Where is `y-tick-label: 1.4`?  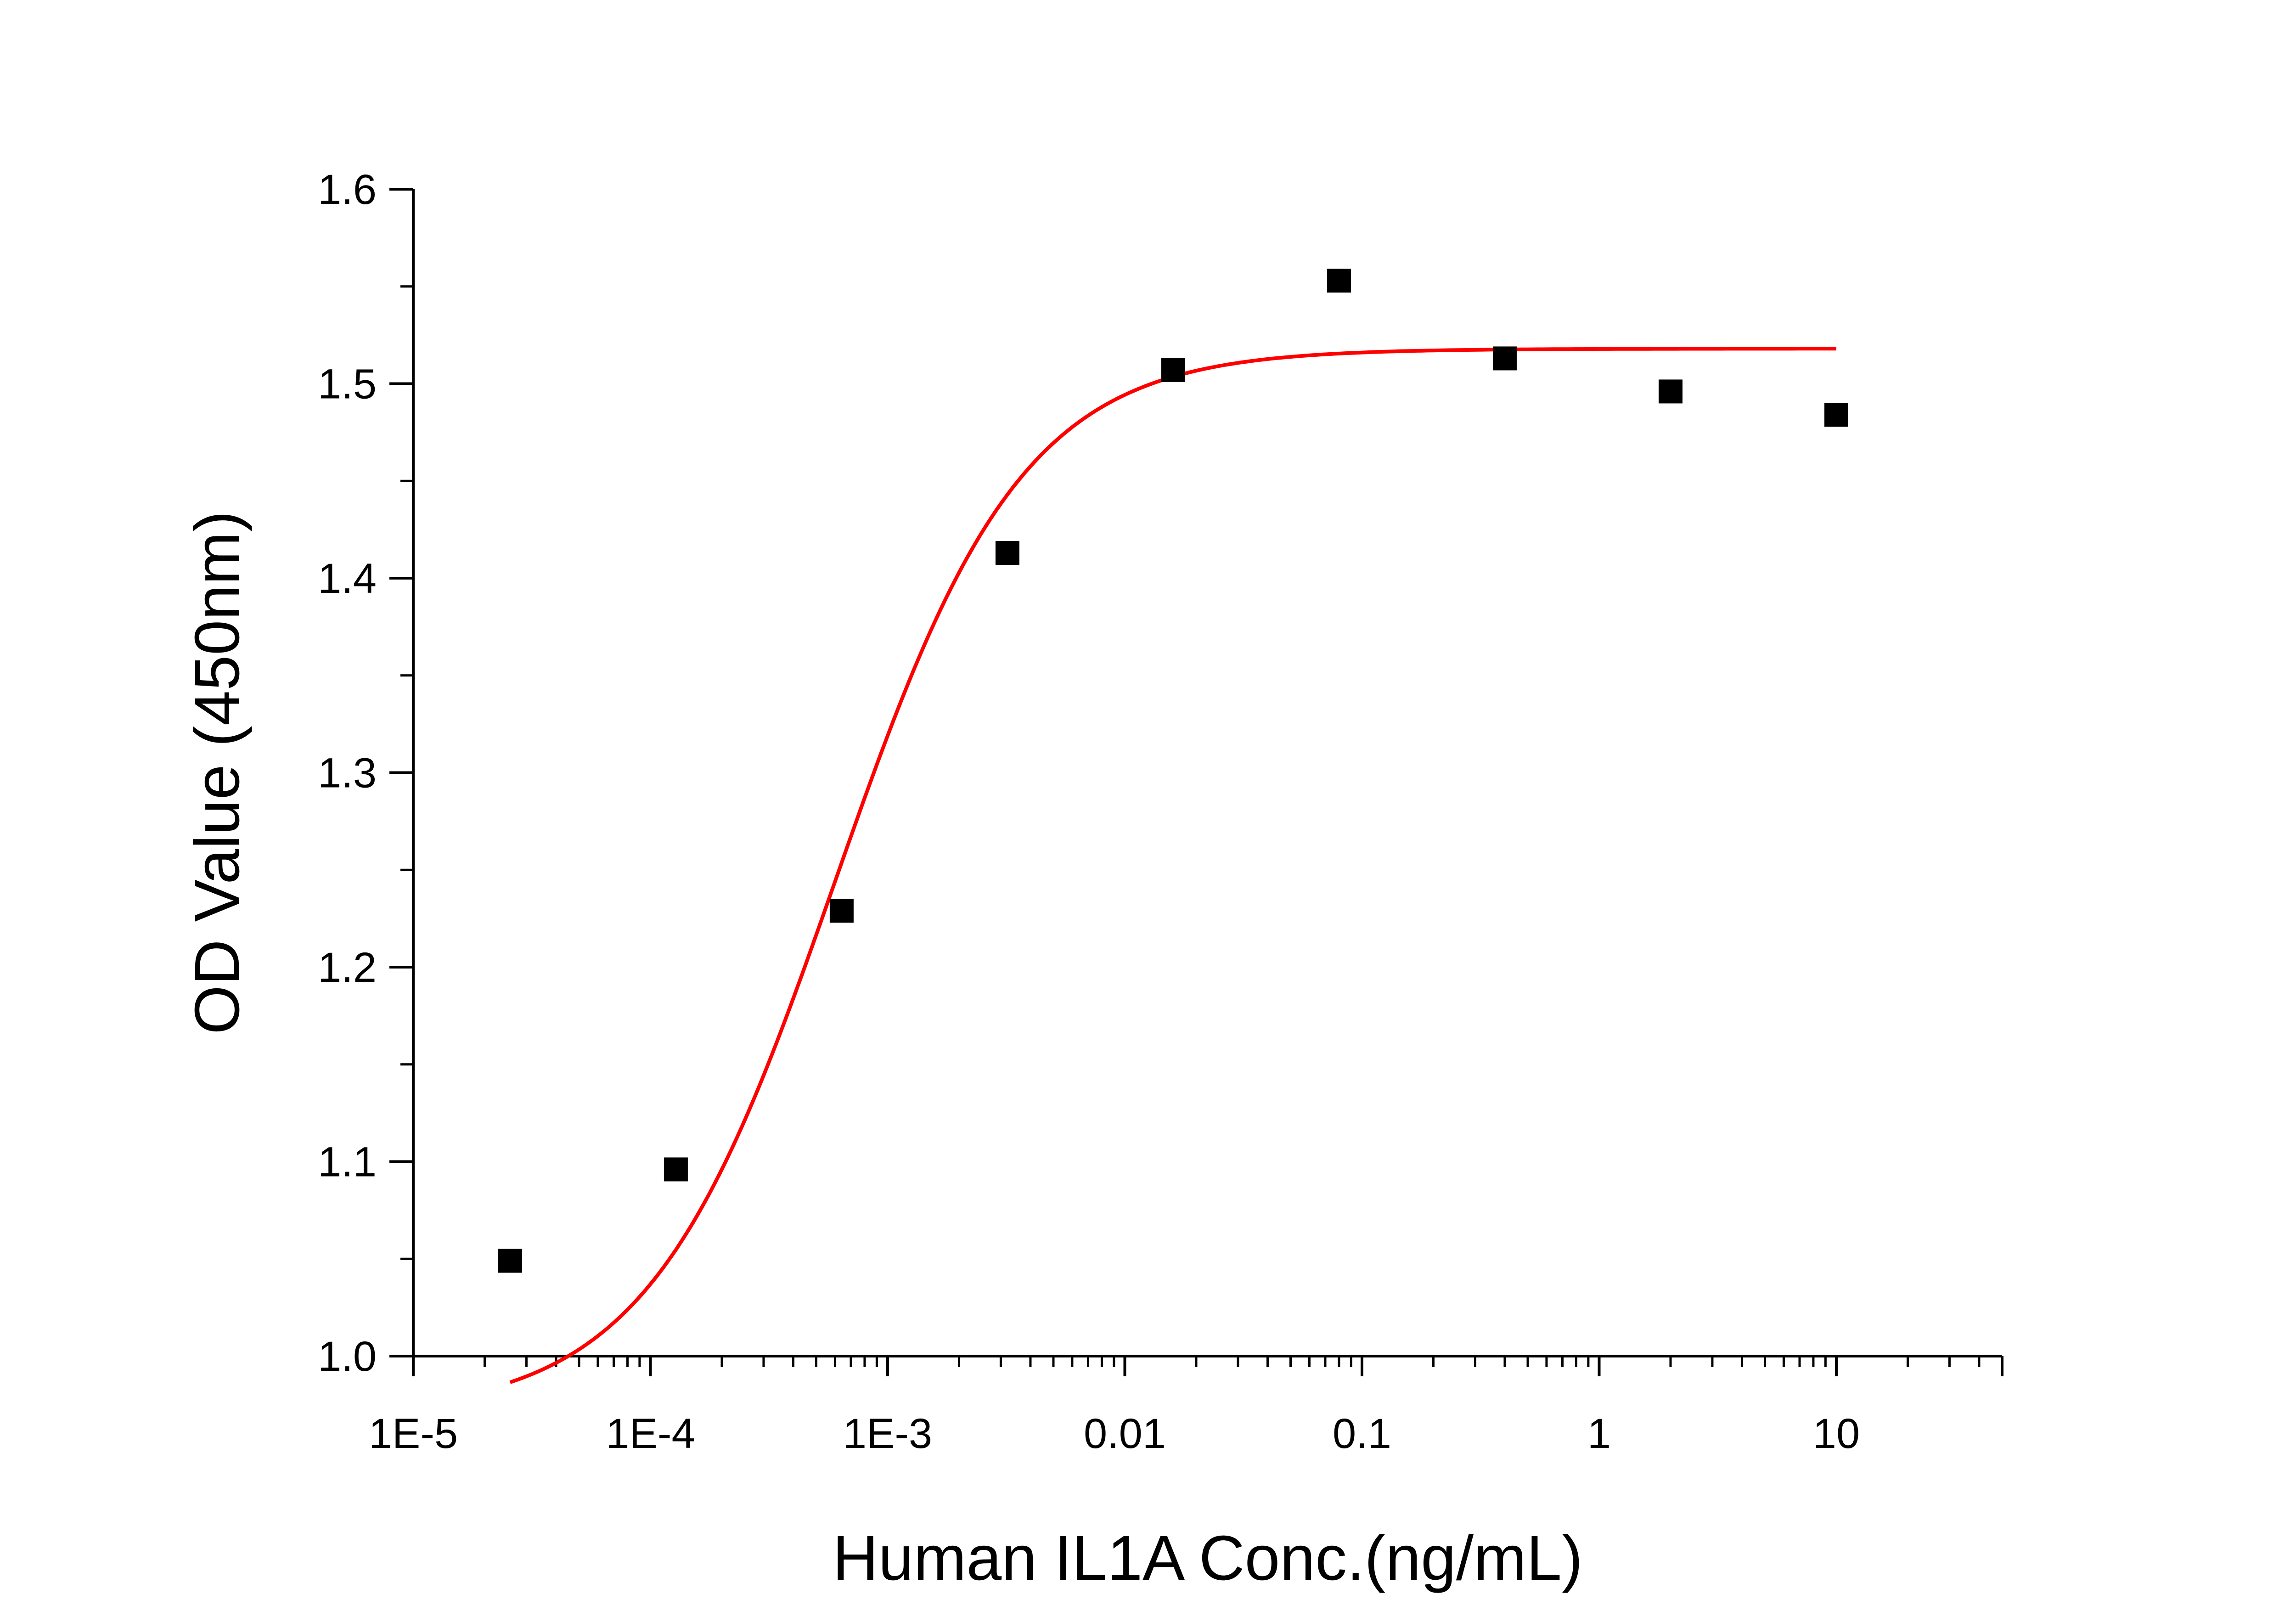
y-tick-label: 1.4 is located at coordinates (347, 578).